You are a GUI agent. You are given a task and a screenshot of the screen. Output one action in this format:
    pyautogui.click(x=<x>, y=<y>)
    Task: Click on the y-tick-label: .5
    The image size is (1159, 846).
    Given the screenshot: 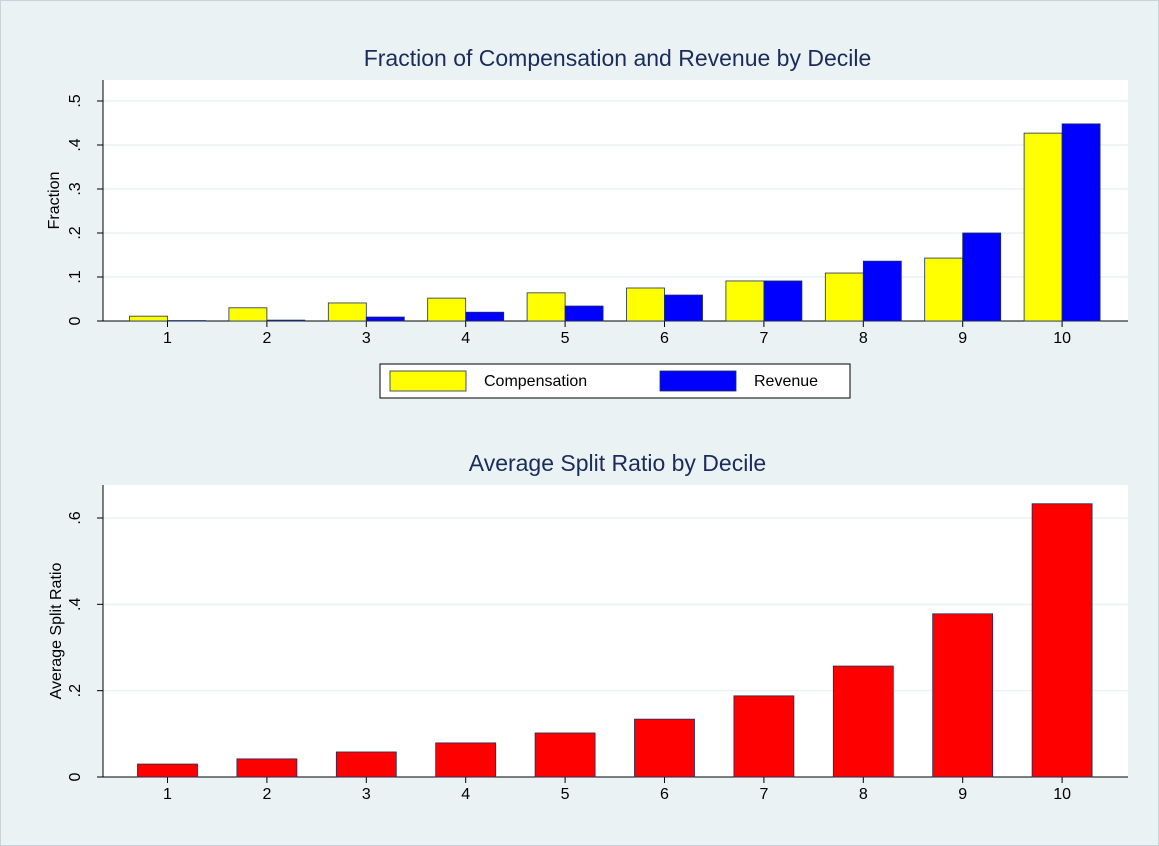 What is the action you would take?
    pyautogui.click(x=75, y=100)
    